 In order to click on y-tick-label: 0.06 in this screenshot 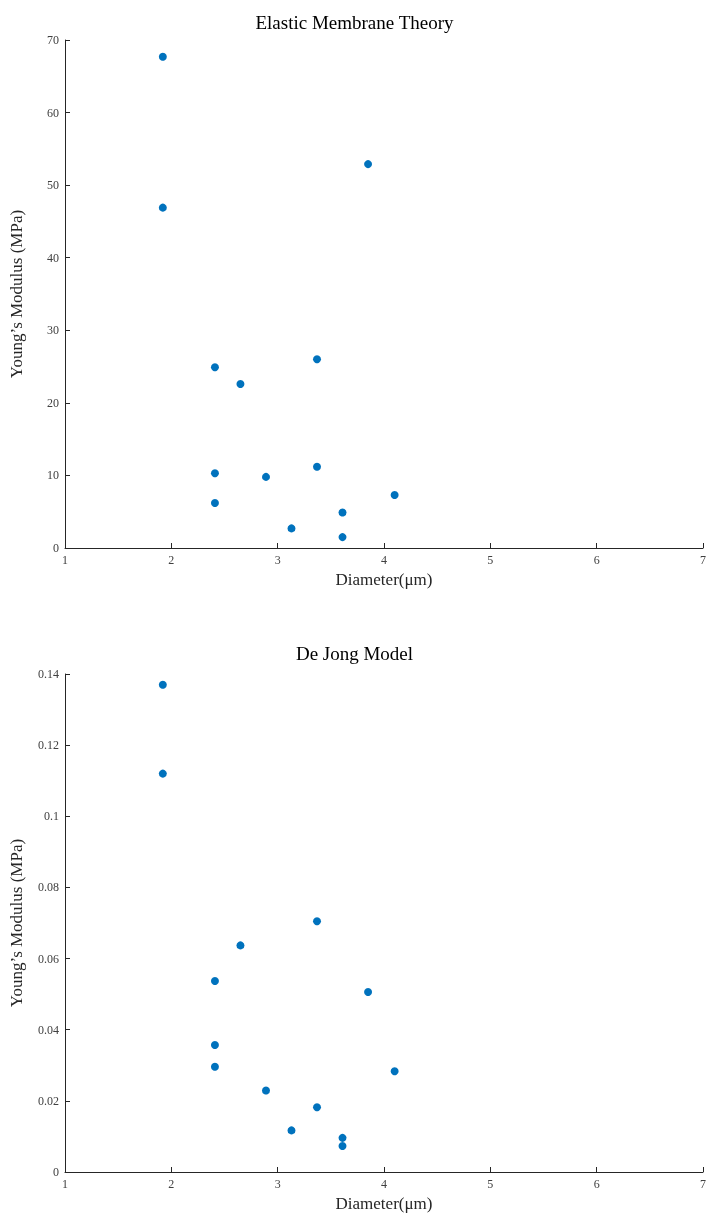, I will do `click(48, 958)`.